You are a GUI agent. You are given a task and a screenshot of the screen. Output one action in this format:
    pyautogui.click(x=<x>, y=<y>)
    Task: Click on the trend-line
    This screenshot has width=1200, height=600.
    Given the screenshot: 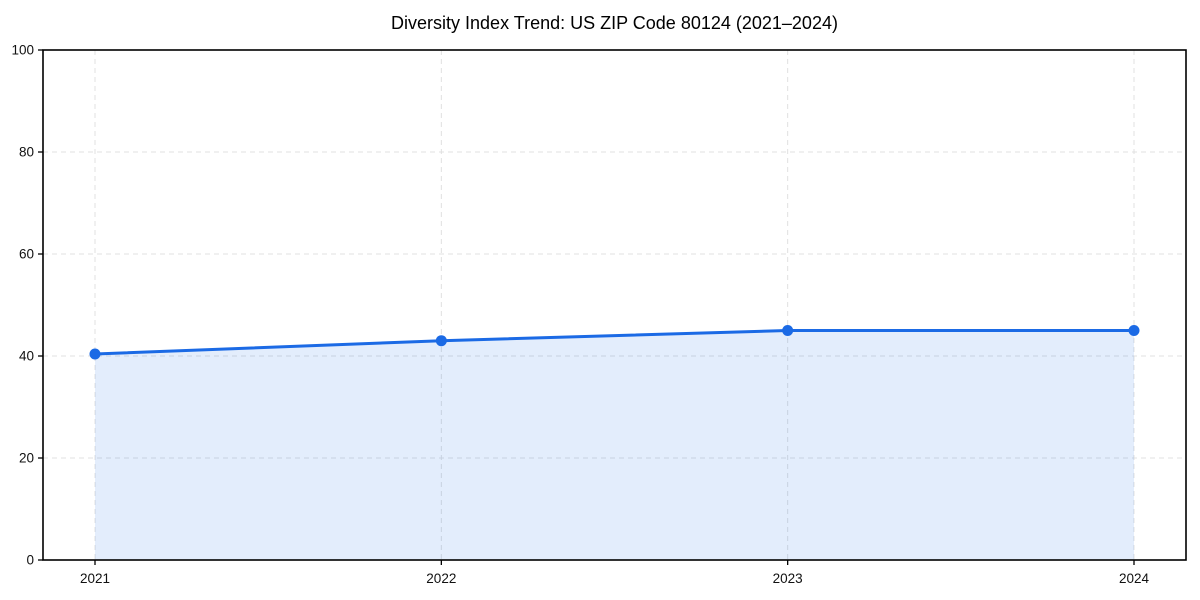 What is the action you would take?
    pyautogui.click(x=614, y=342)
    